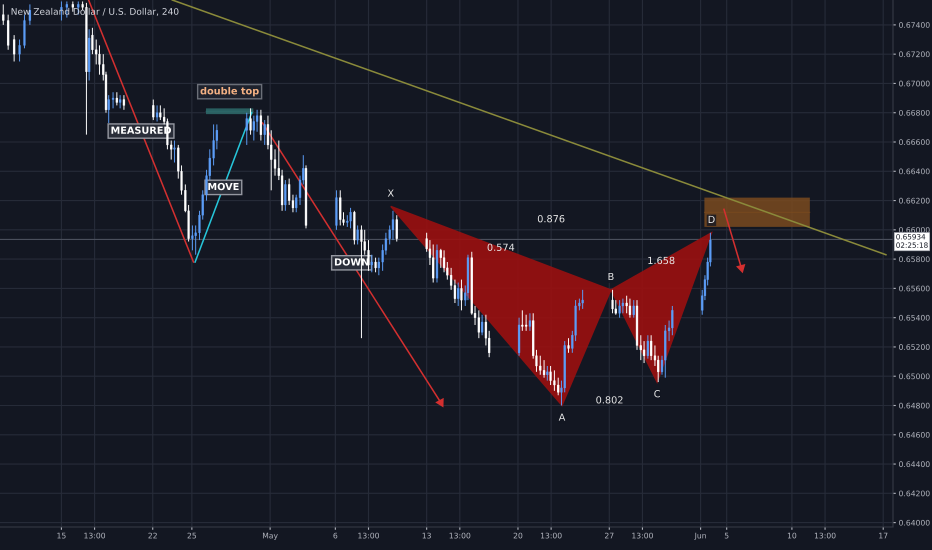  I want to click on annotation: B, so click(611, 276).